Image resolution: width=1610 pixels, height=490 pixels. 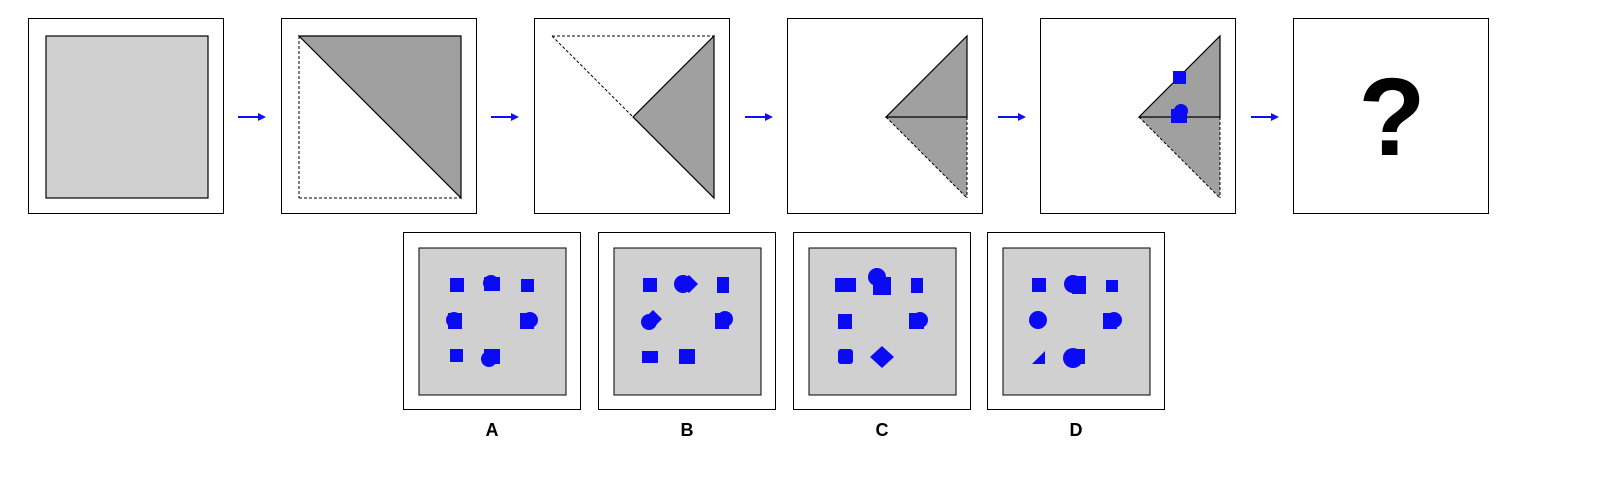 I want to click on option-a-label: A, so click(x=492, y=430).